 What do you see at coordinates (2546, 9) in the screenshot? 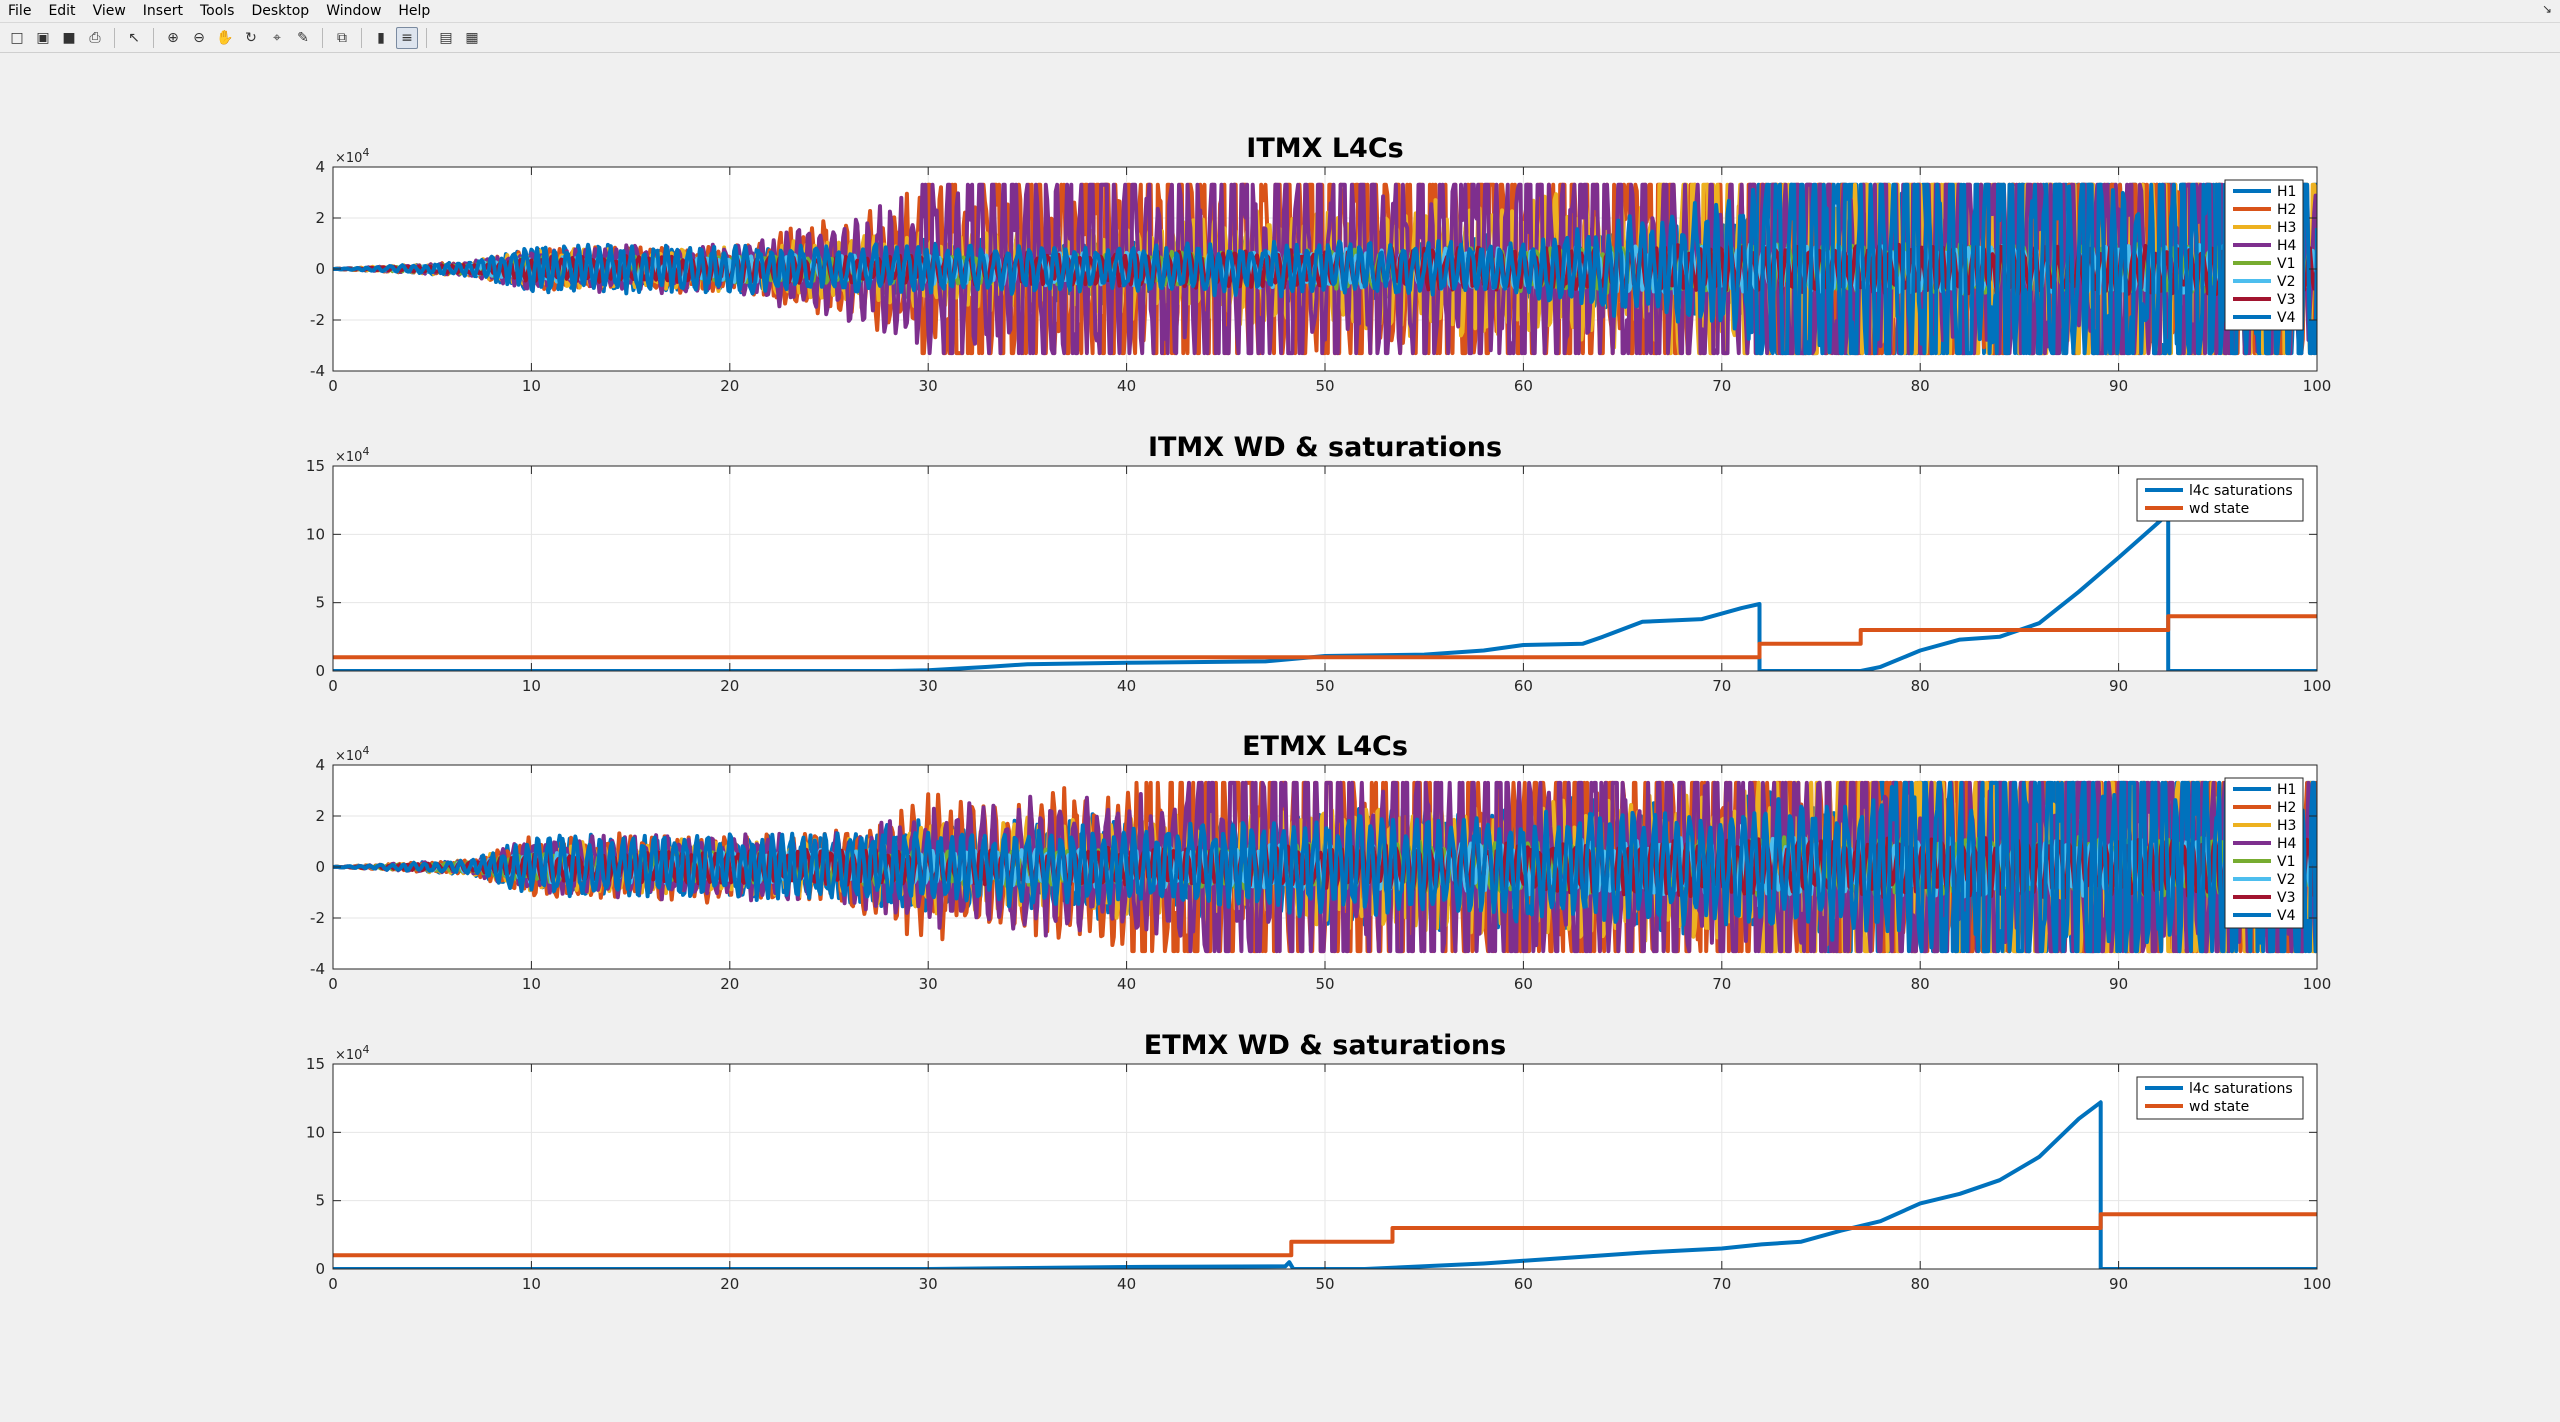
I see `dock-arrow-icon: ↘` at bounding box center [2546, 9].